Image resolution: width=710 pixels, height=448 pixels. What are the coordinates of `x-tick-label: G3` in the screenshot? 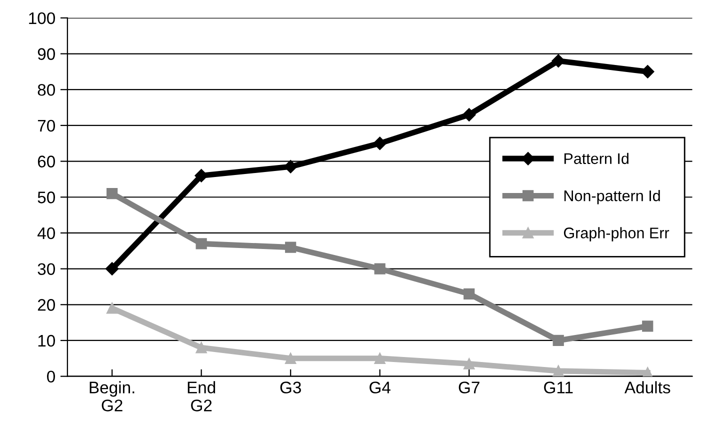 It's located at (290, 388).